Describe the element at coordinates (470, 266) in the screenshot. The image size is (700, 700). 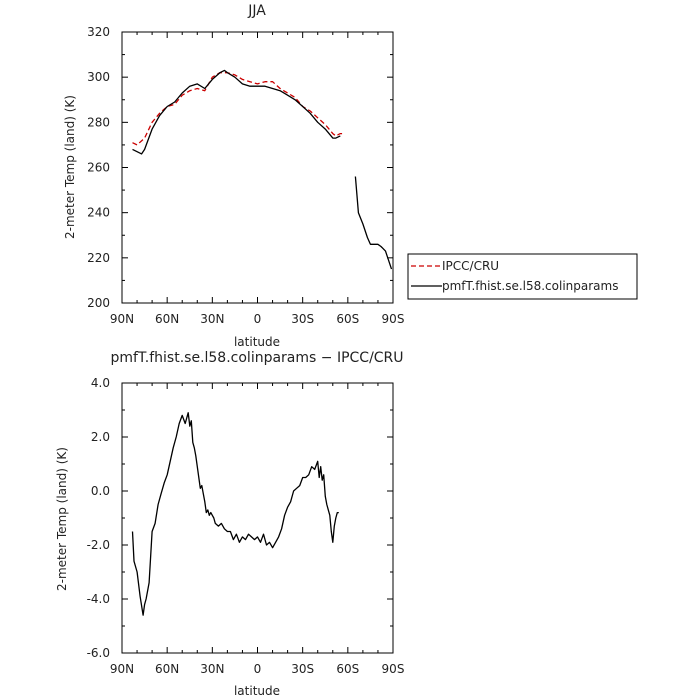
I see `legend-label-ipcc-cru: IPCC/CRU` at that location.